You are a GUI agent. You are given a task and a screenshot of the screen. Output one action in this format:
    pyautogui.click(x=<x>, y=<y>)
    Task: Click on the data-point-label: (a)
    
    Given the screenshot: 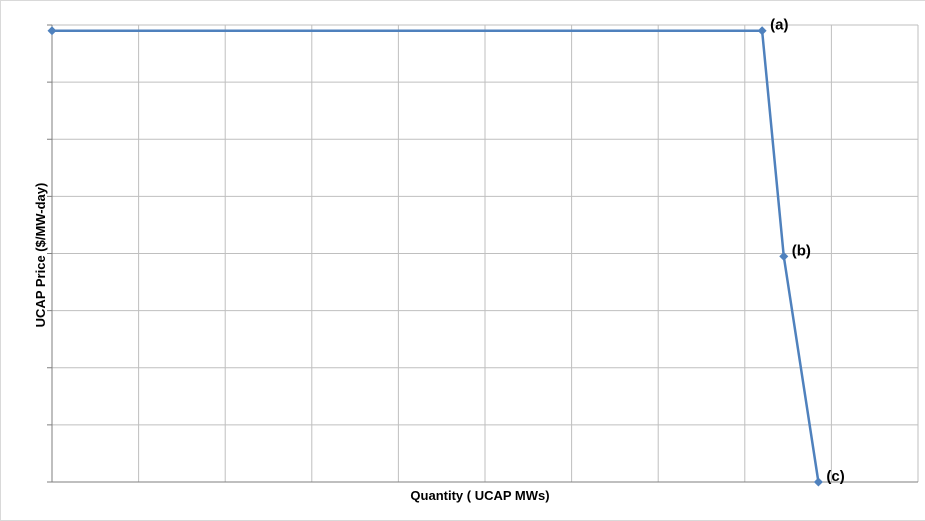 What is the action you would take?
    pyautogui.click(x=779, y=25)
    